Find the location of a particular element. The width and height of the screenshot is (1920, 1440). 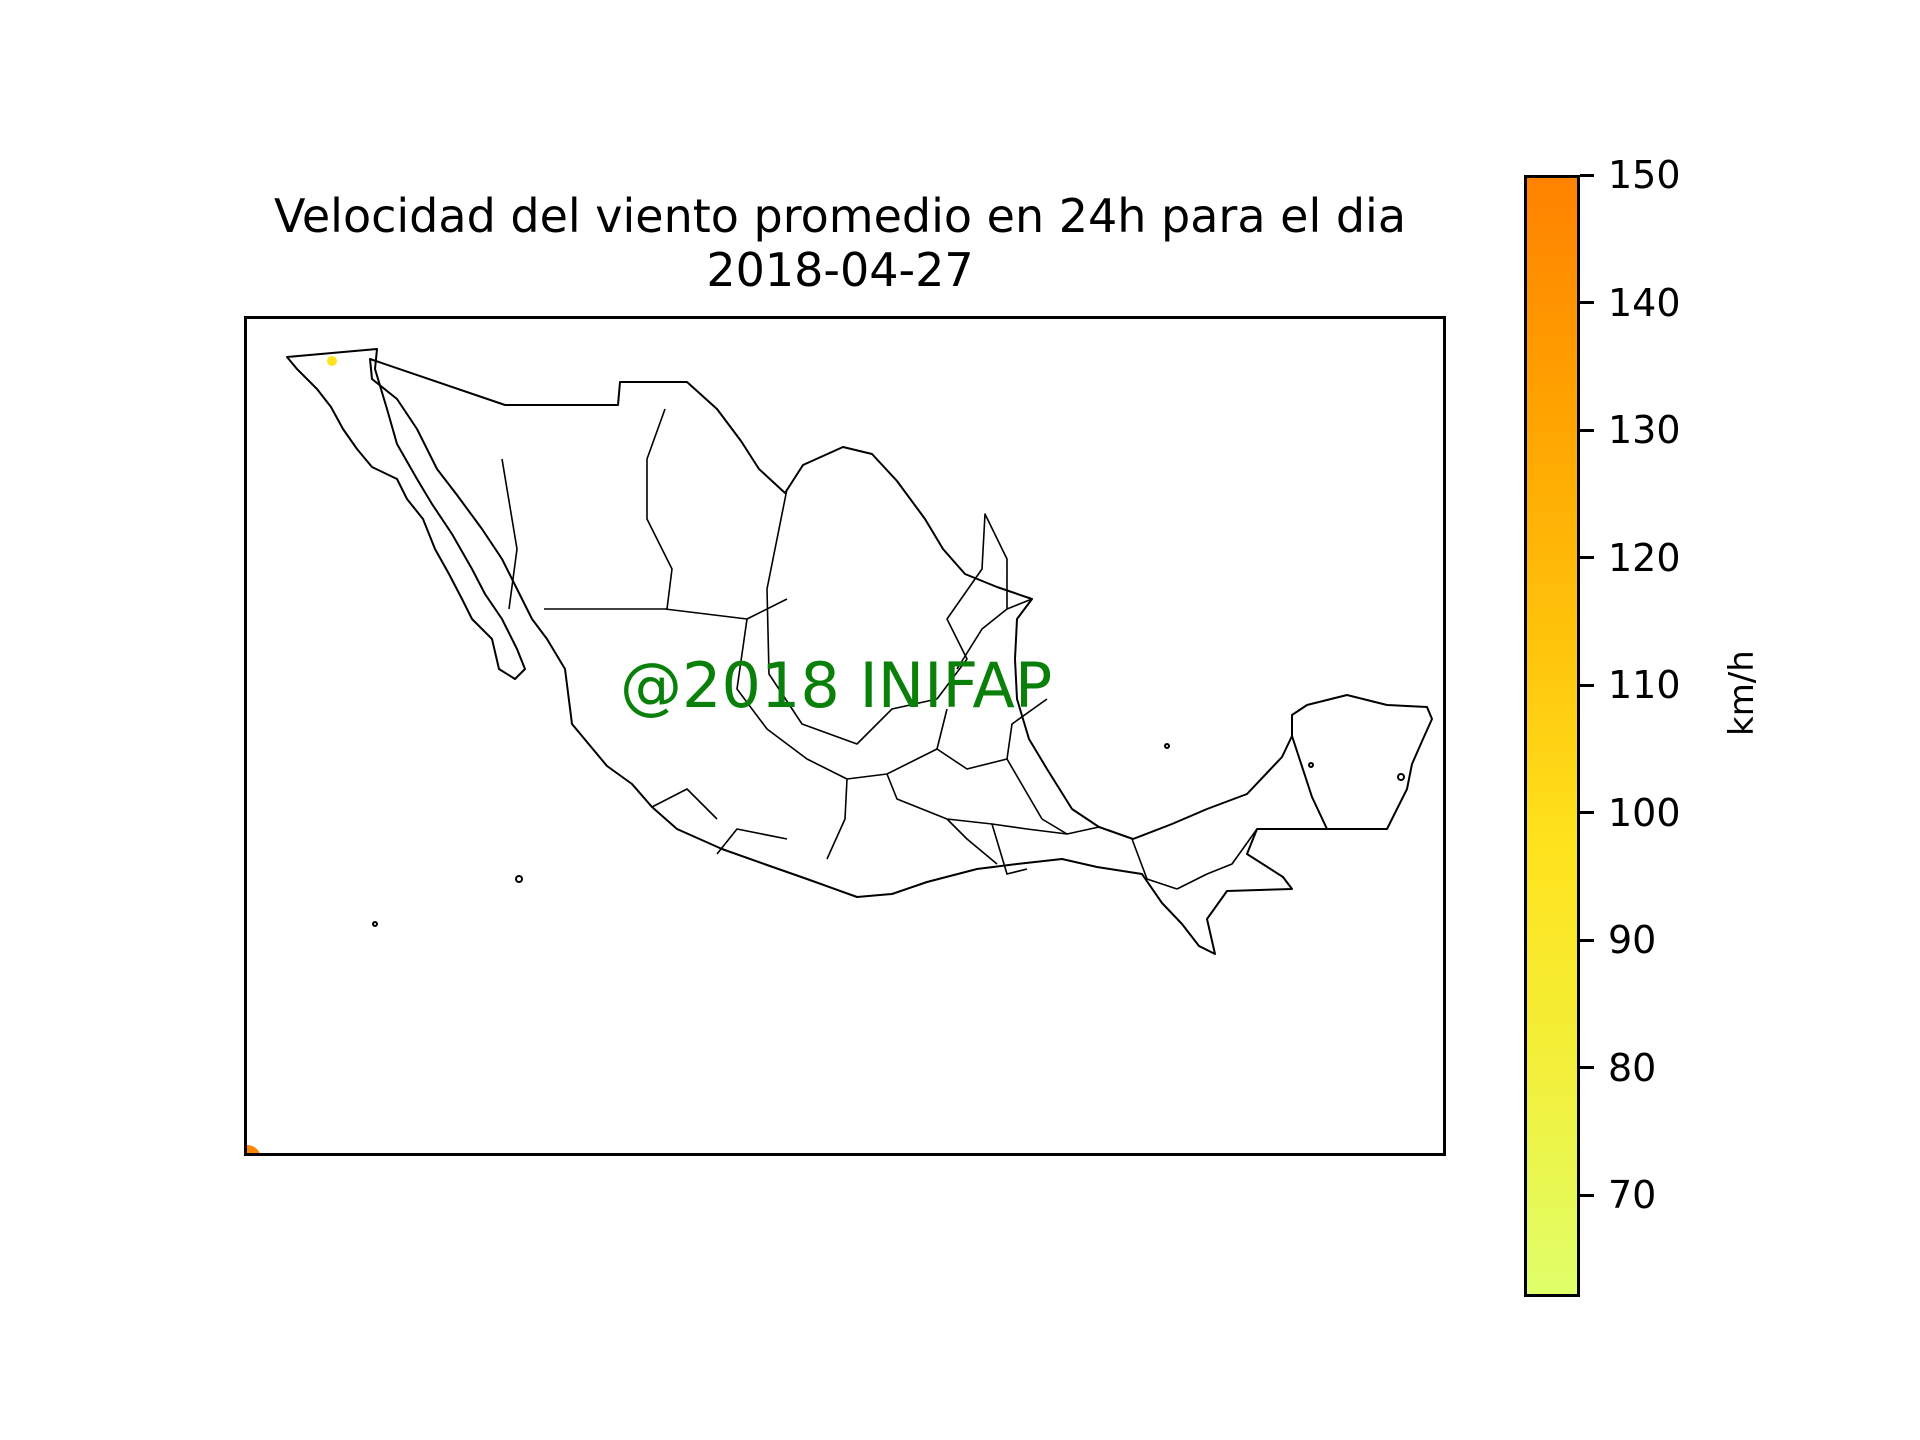

colorbar-tick-label: 130 is located at coordinates (1644, 430).